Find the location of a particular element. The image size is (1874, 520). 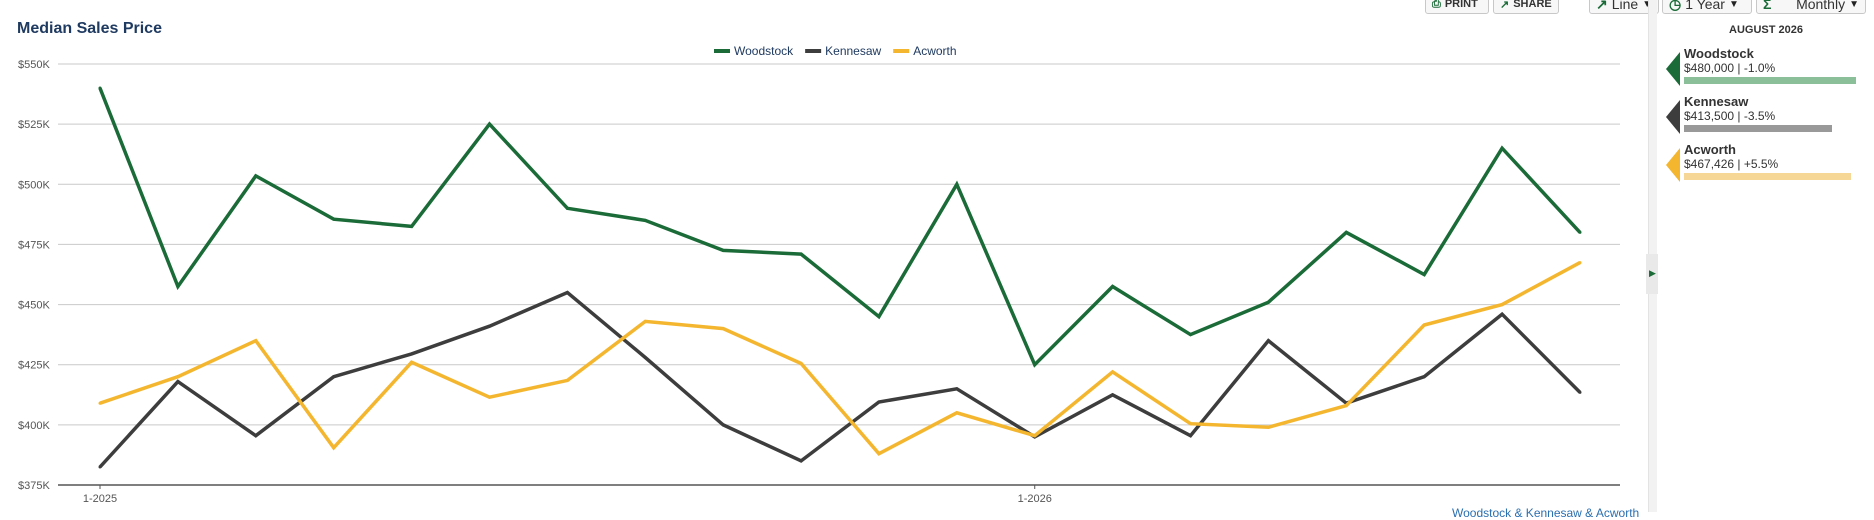

y-tick-label: $425K is located at coordinates (34, 366).